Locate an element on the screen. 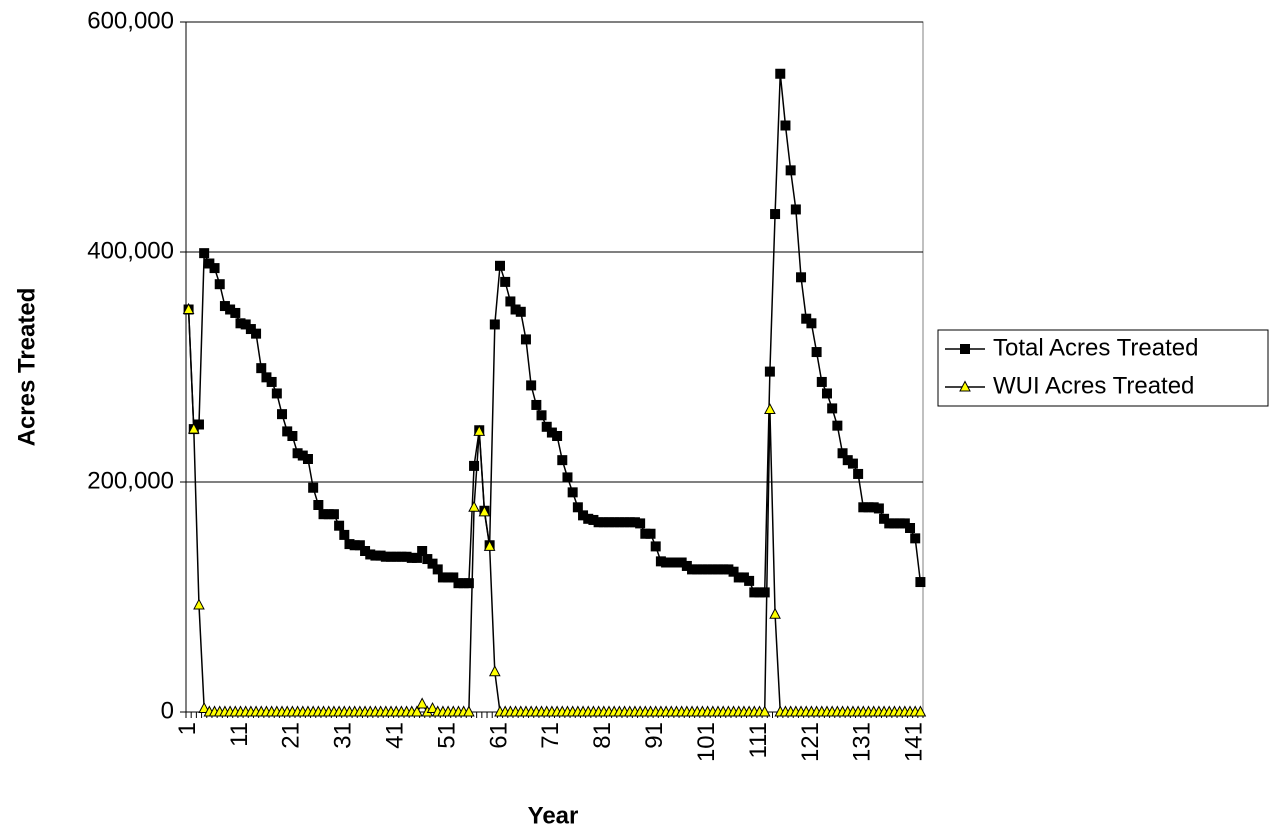 The height and width of the screenshot is (835, 1281). legend-label: WUI Acres Treated is located at coordinates (1093, 385).